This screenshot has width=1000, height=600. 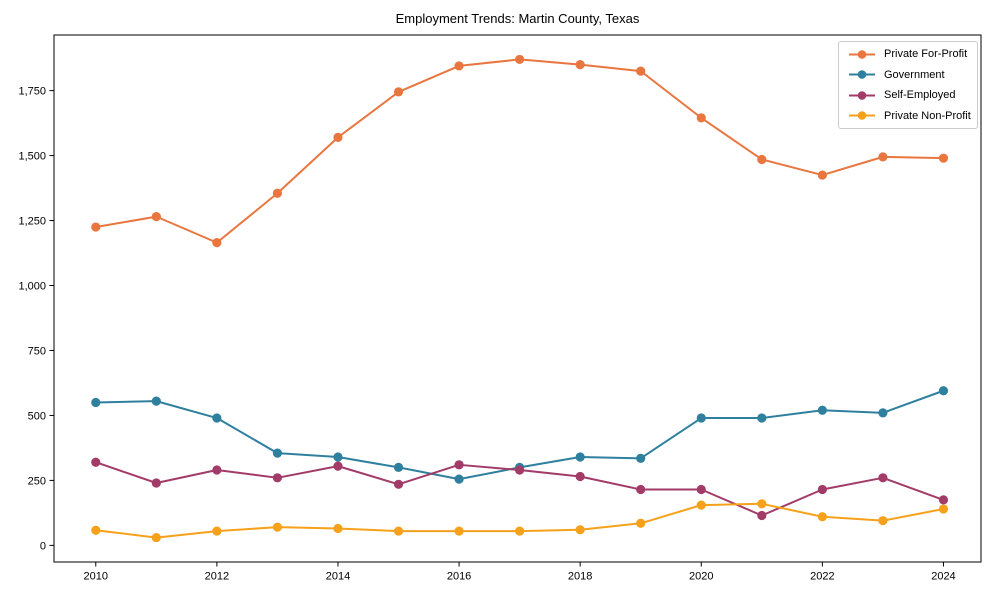 I want to click on legend-label: Private For-Profit, so click(x=926, y=54).